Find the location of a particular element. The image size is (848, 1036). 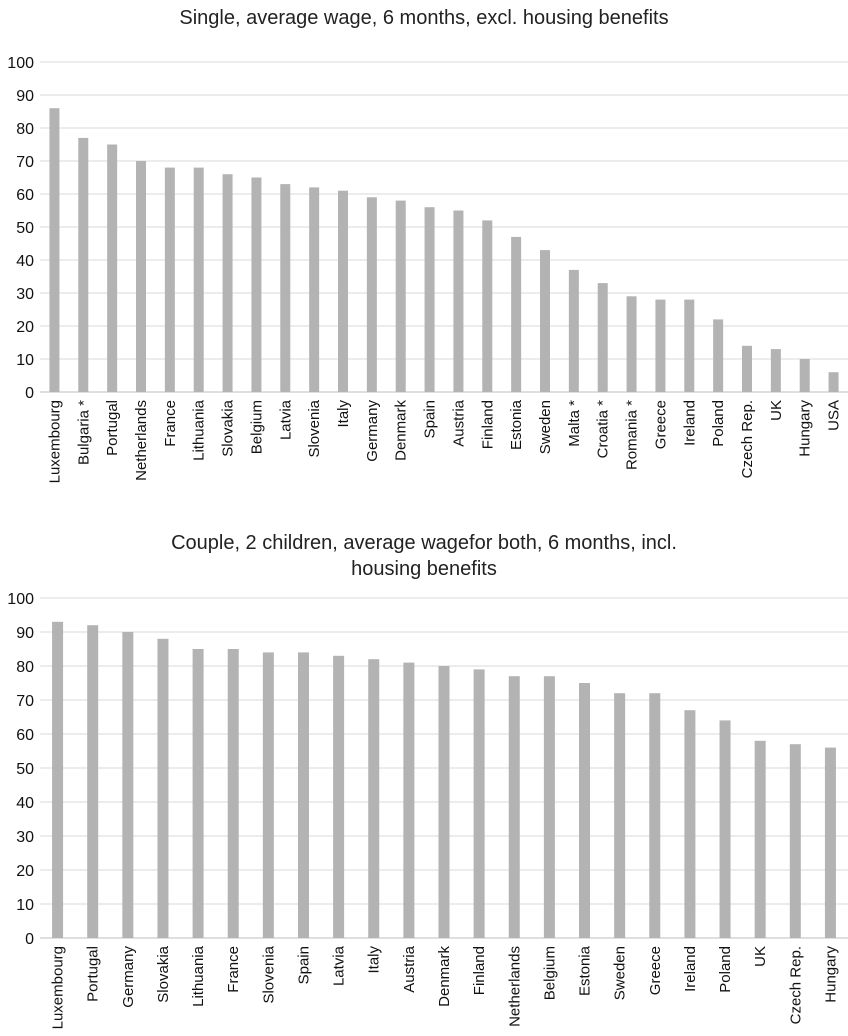

x-tick-label: Austria is located at coordinates (458, 422).